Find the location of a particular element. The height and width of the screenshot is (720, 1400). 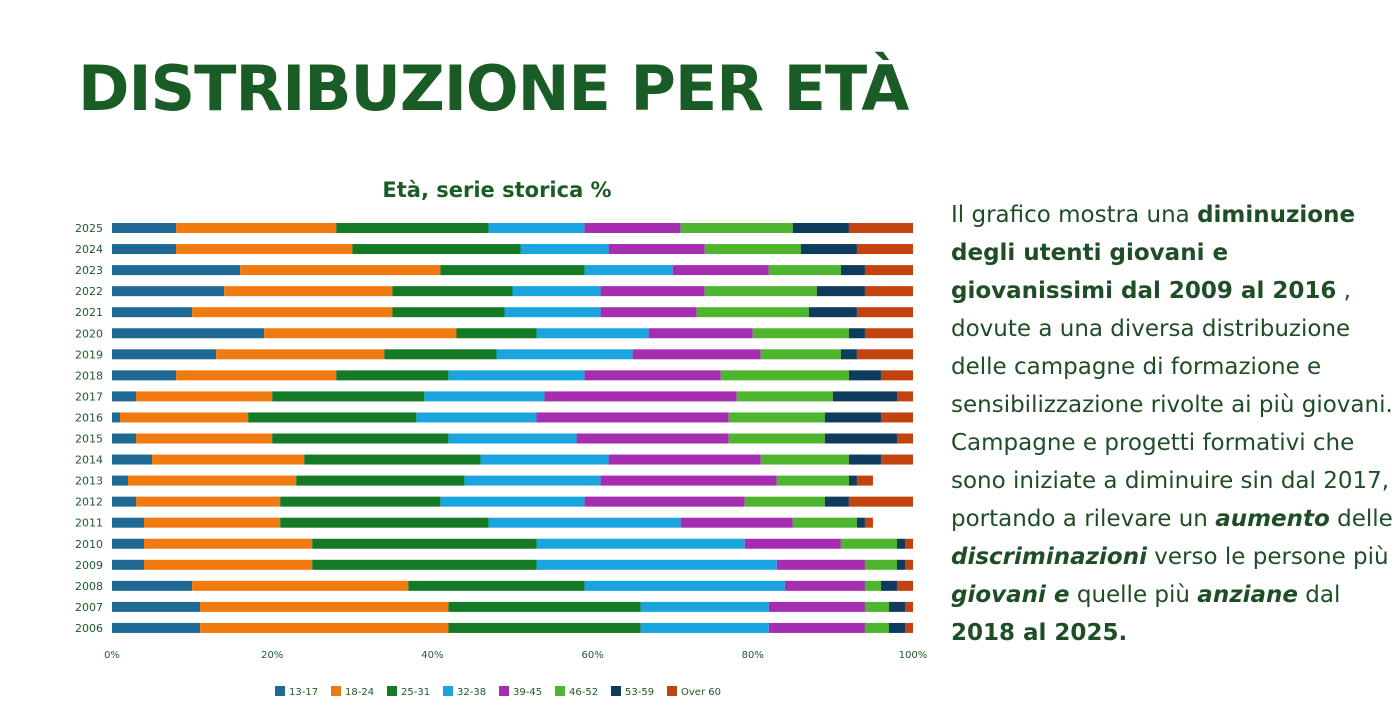

text-part-1: Il grafico mostra una is located at coordinates (1074, 215).